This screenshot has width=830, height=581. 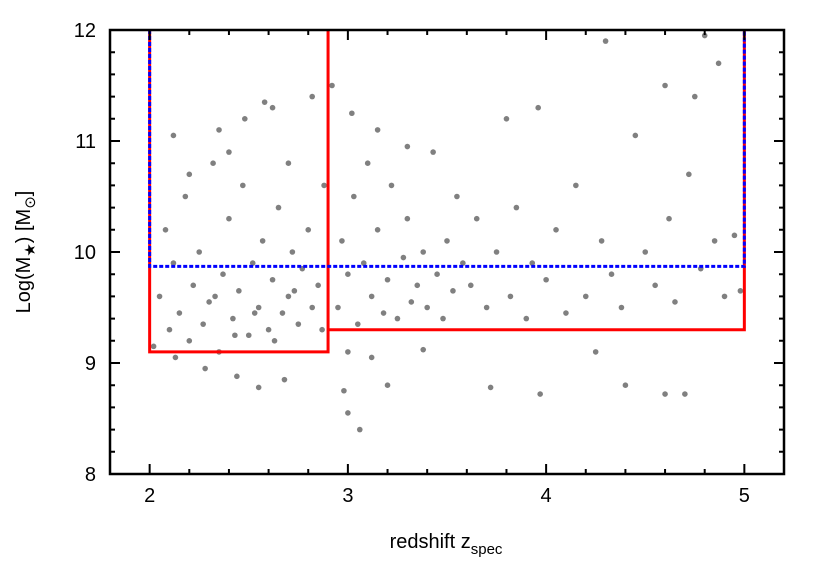 What do you see at coordinates (26, 252) in the screenshot?
I see `y-axis-label: Log(M★) [M⊙]` at bounding box center [26, 252].